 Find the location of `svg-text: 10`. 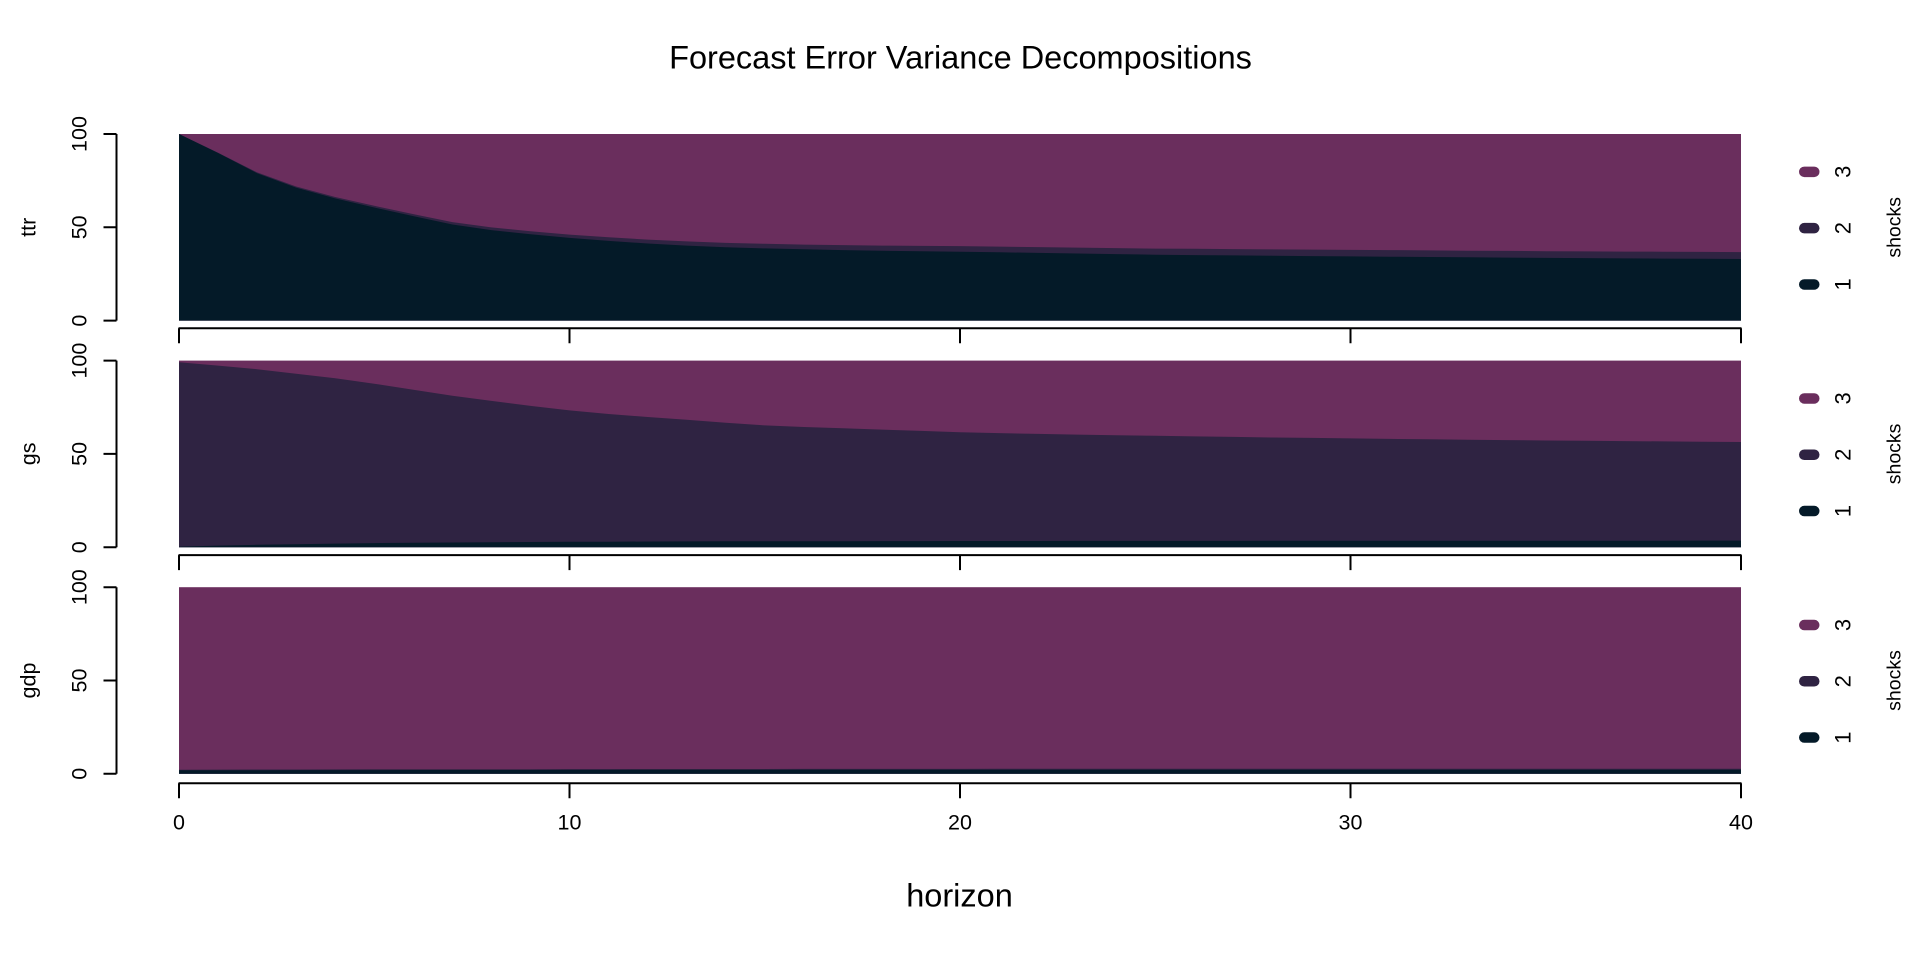

svg-text: 10 is located at coordinates (570, 823).